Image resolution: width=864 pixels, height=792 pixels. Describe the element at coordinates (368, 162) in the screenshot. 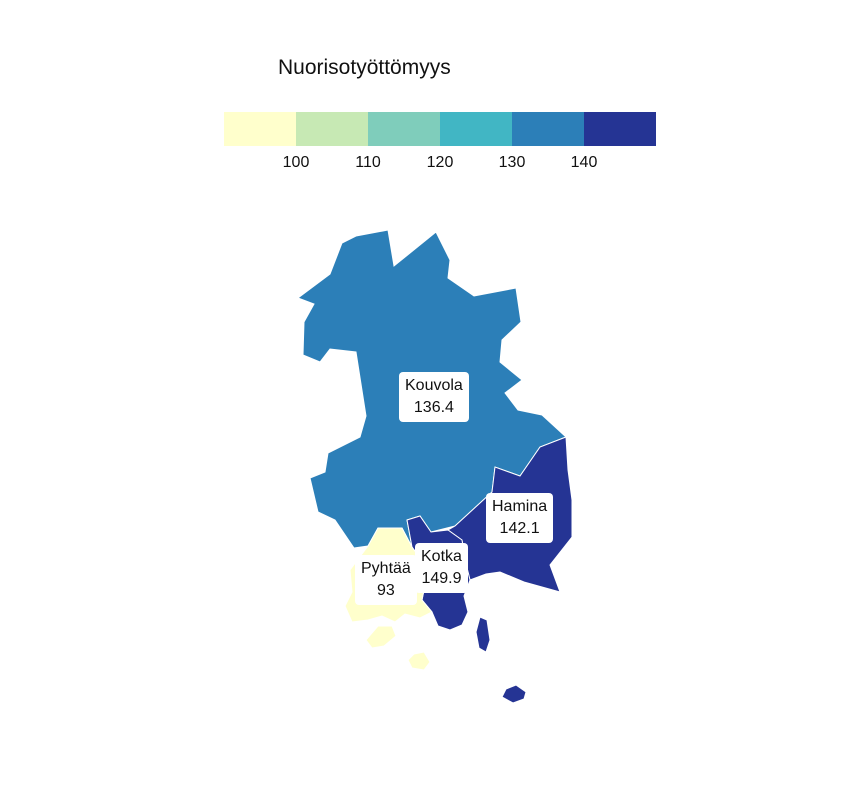

I see `legend-tick: 110` at that location.